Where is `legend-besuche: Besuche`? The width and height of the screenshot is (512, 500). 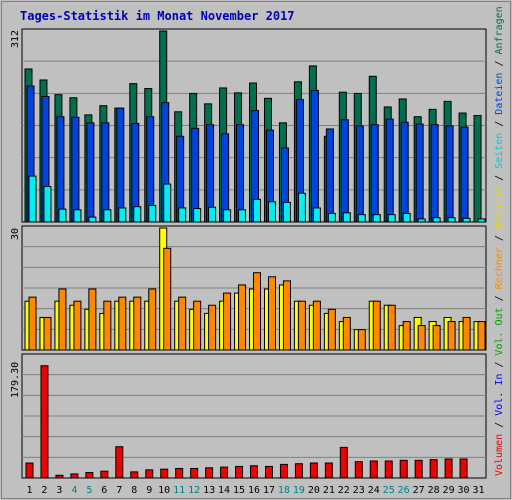
legend-besuche: Besuche is located at coordinates (499, 208).